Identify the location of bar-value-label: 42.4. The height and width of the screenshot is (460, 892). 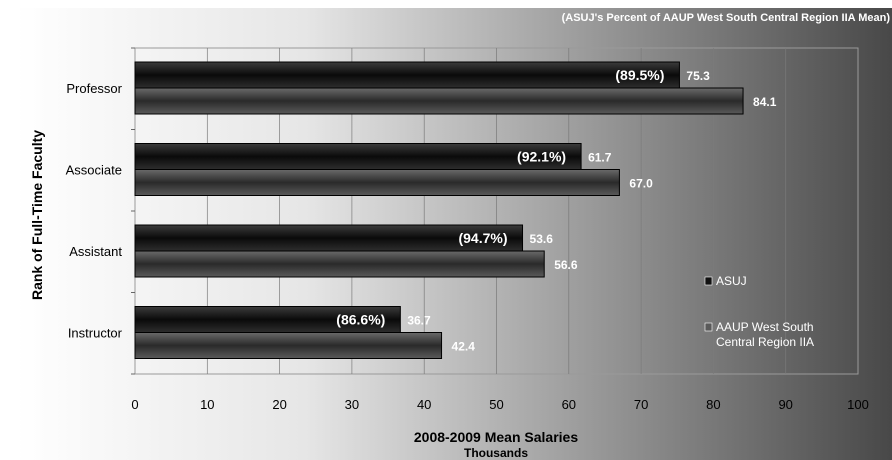
(464, 347).